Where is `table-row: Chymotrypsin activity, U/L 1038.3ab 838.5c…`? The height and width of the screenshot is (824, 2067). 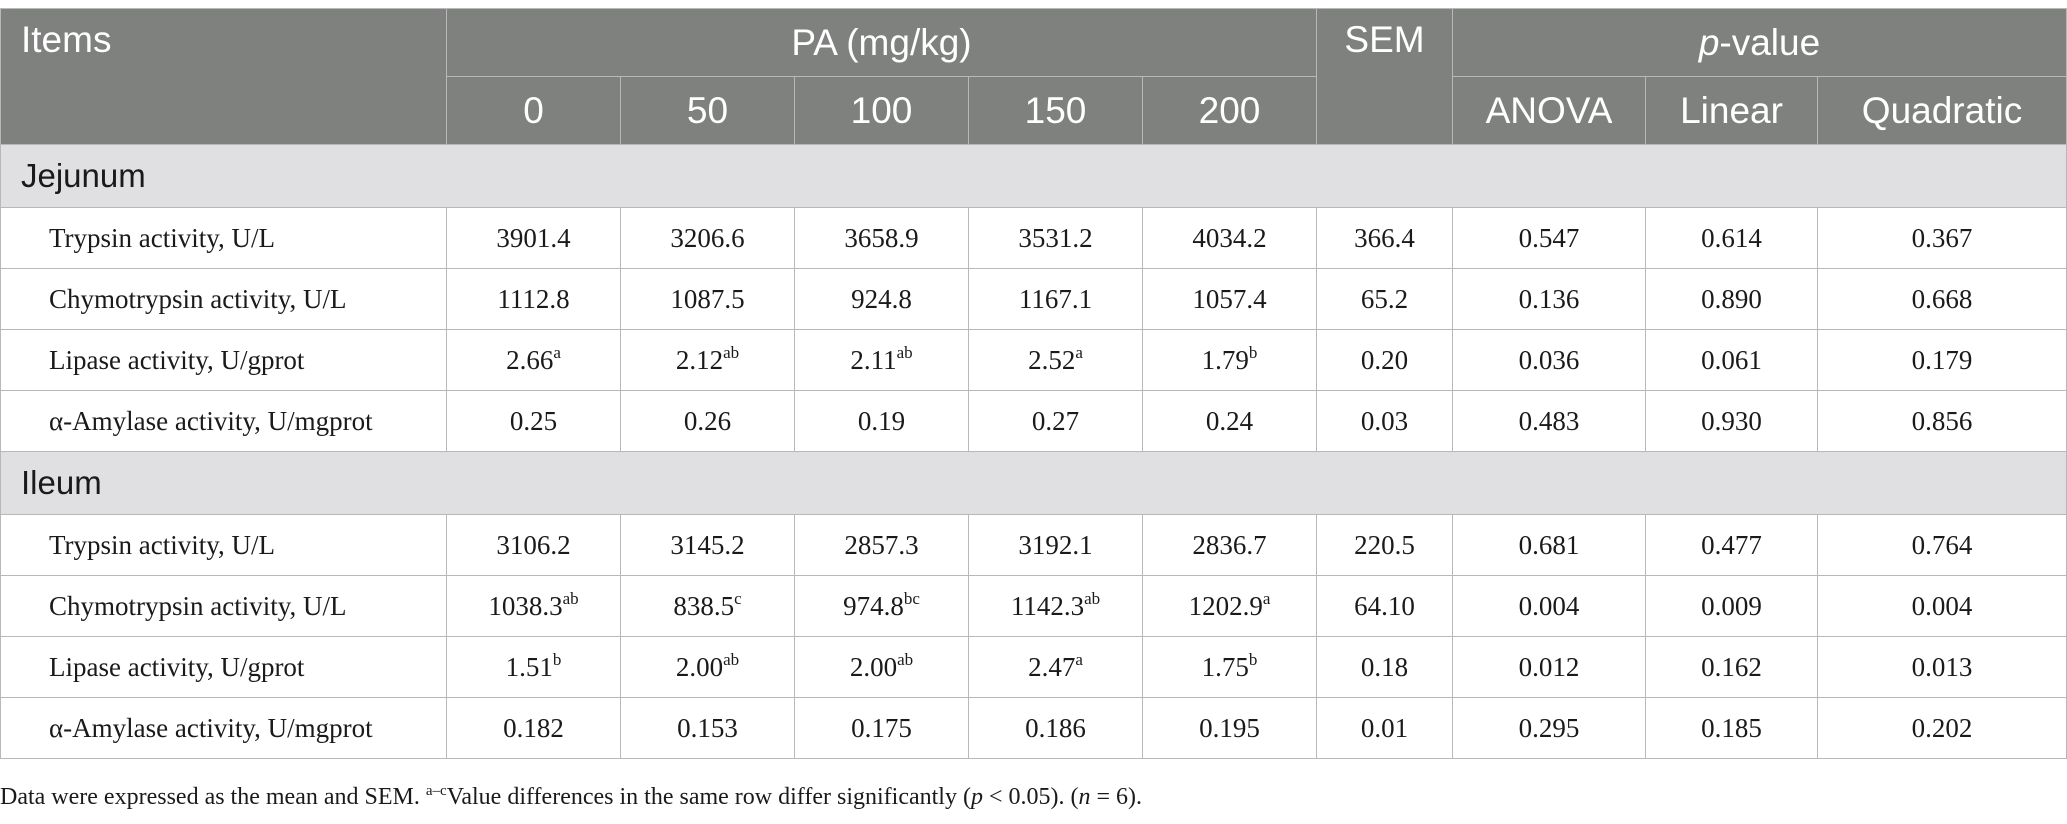
table-row: Chymotrypsin activity, U/L 1038.3ab 838.5c… is located at coordinates (1033, 606).